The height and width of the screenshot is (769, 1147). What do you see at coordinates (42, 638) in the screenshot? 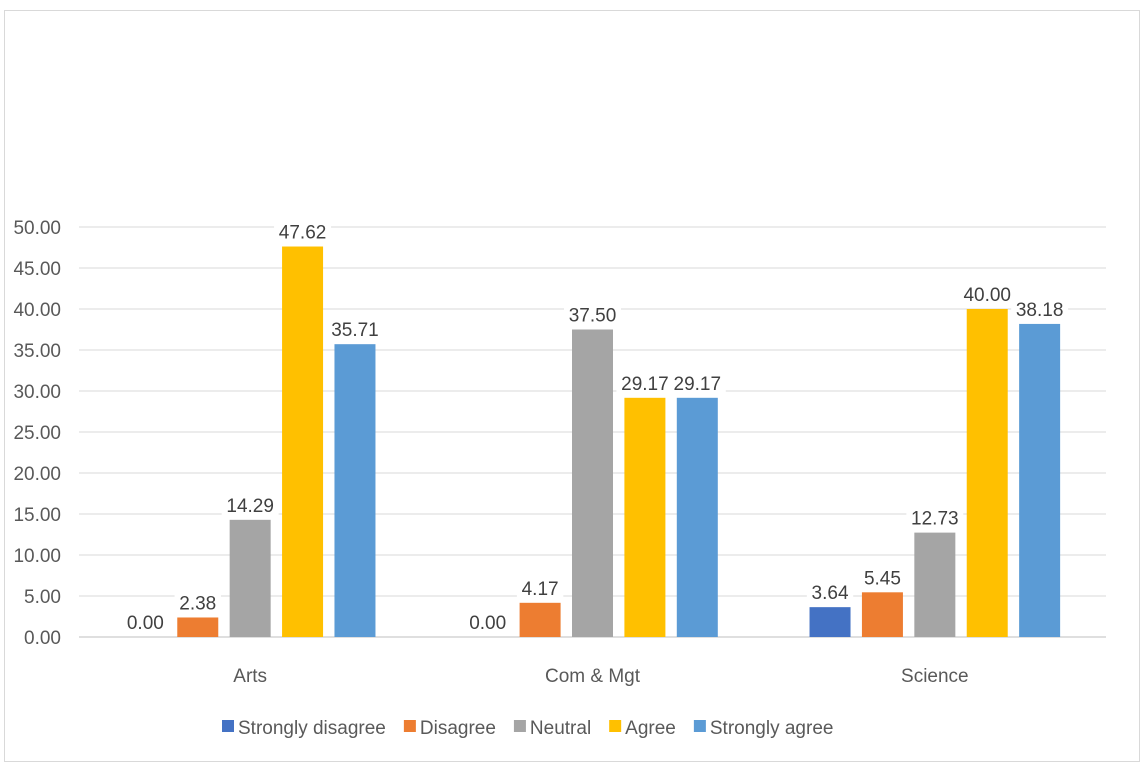
I see `y-tick-label: 0.00` at bounding box center [42, 638].